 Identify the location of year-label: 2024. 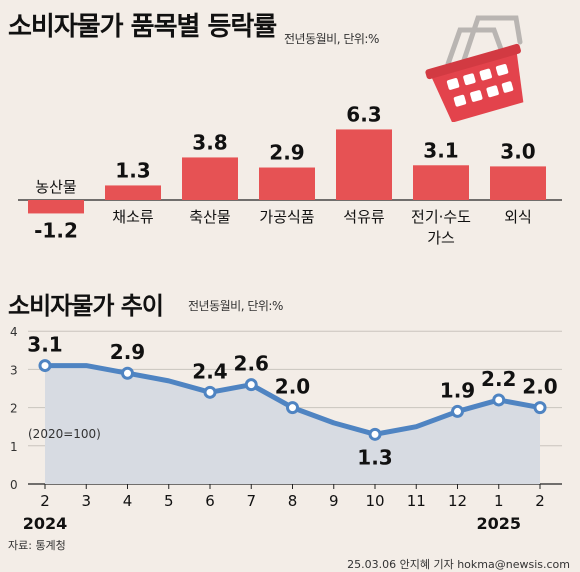
(45, 523).